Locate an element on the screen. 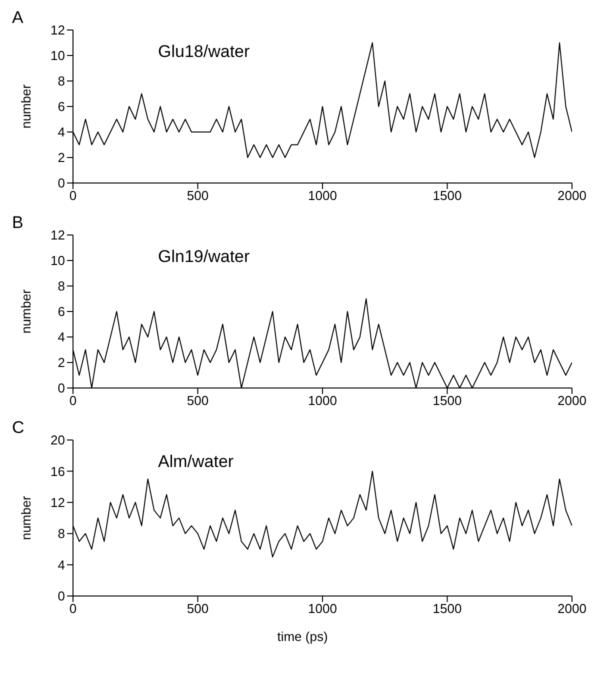 The image size is (605, 689). chart-title: B is located at coordinates (18, 223).